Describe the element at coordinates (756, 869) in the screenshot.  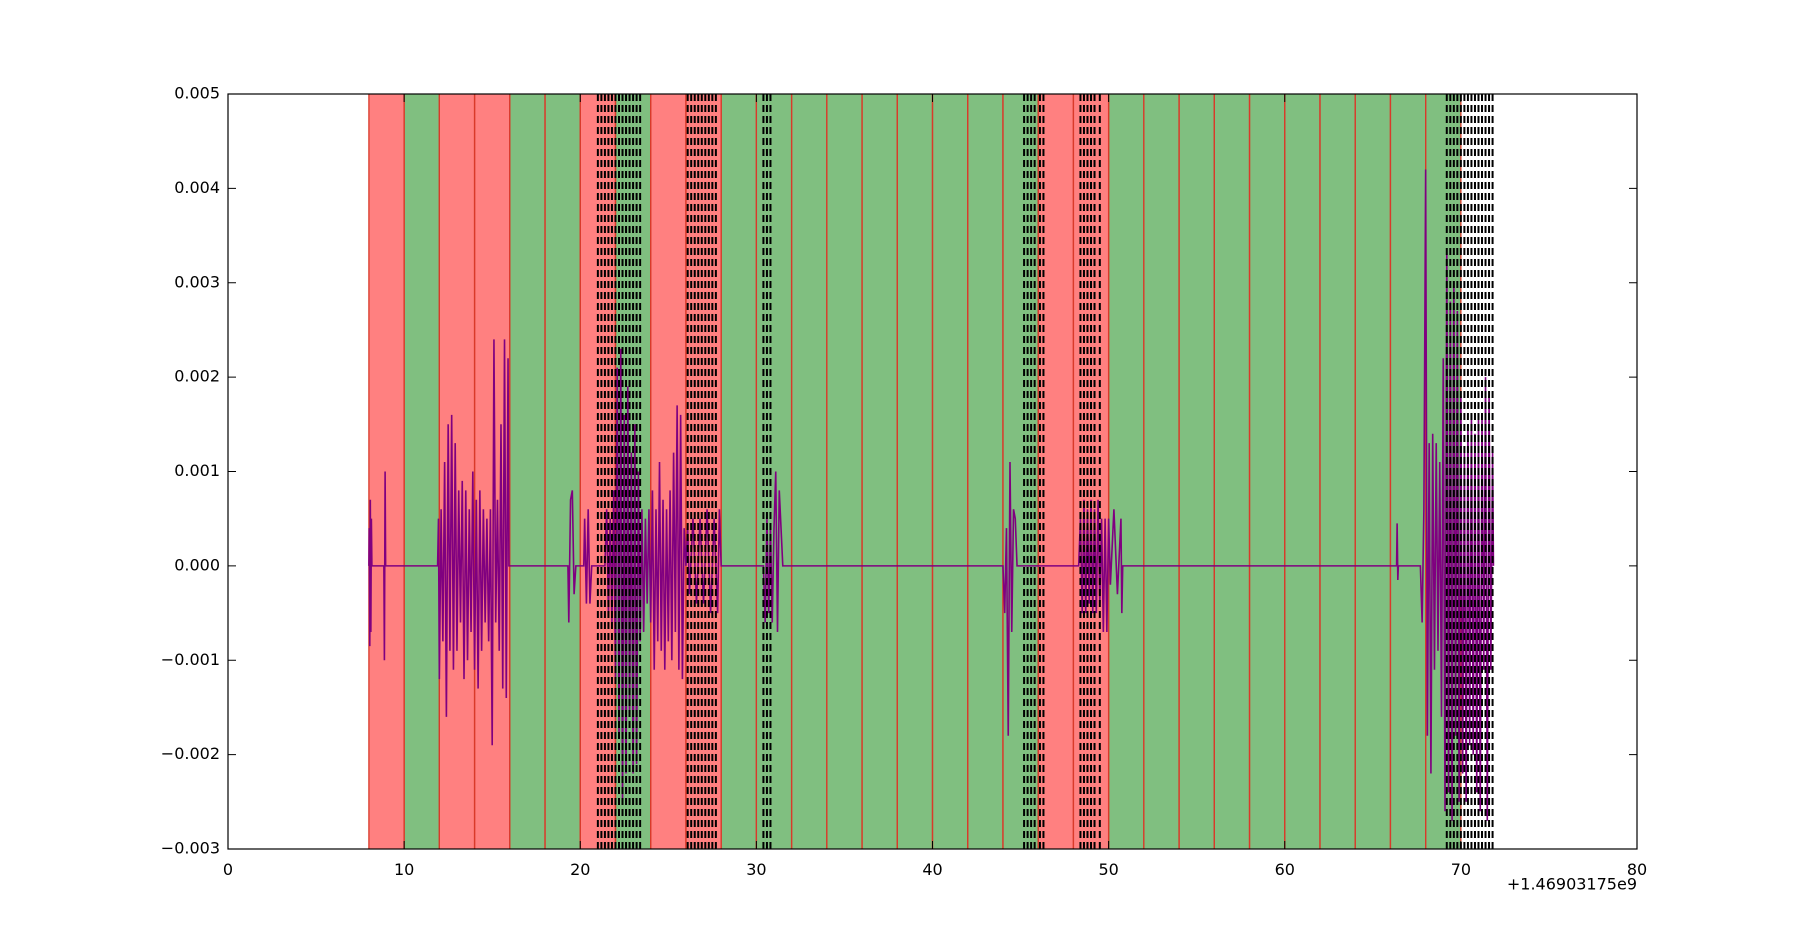
I see `x-tick-label: 30` at that location.